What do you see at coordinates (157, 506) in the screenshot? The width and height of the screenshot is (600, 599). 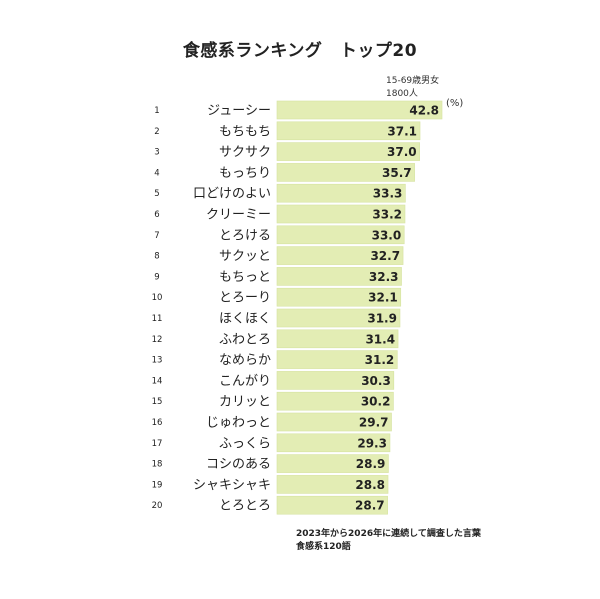 I see `rank-label: 20` at bounding box center [157, 506].